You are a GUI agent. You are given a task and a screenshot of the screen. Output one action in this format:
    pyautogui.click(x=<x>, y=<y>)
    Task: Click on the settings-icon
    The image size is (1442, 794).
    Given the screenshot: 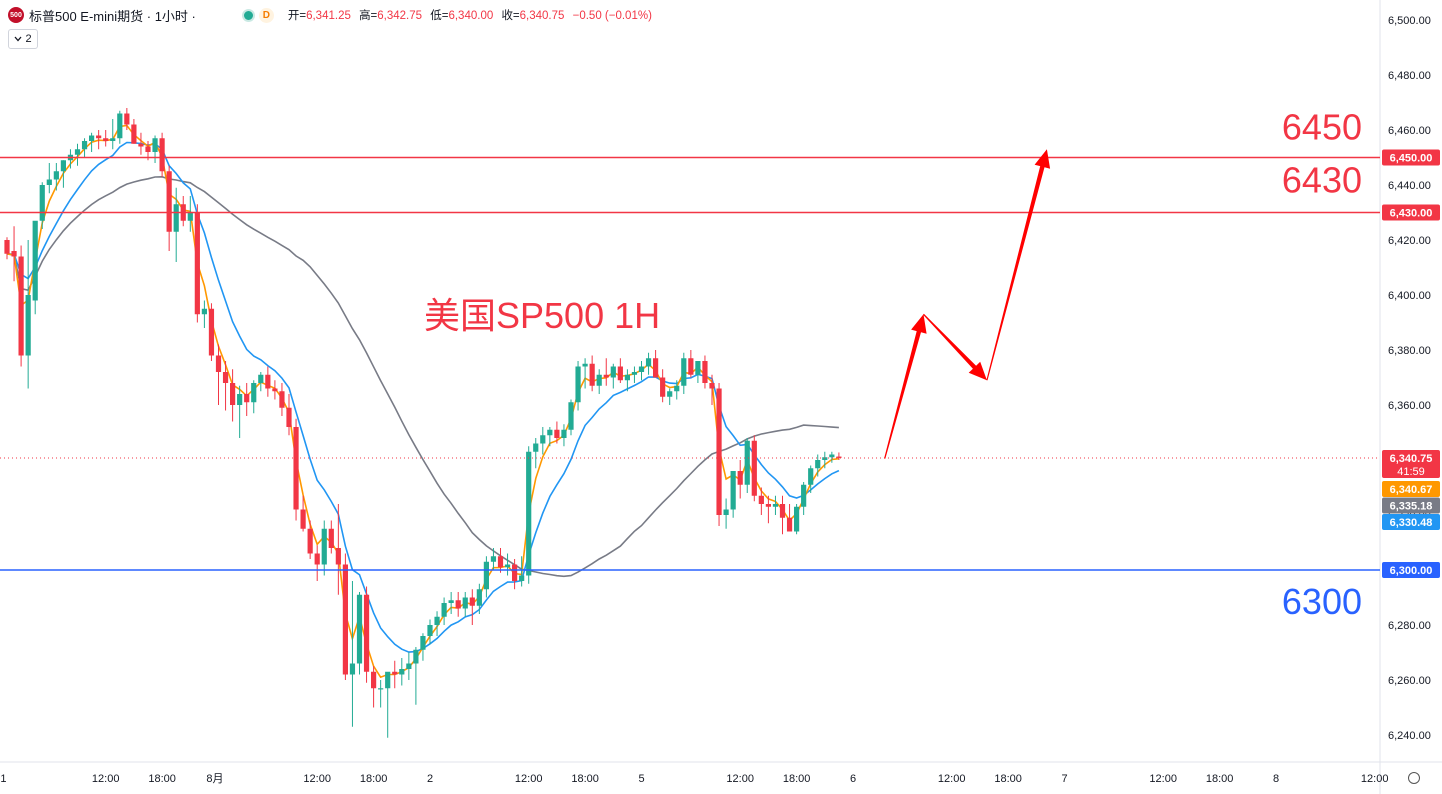 What is the action you would take?
    pyautogui.click(x=1414, y=778)
    